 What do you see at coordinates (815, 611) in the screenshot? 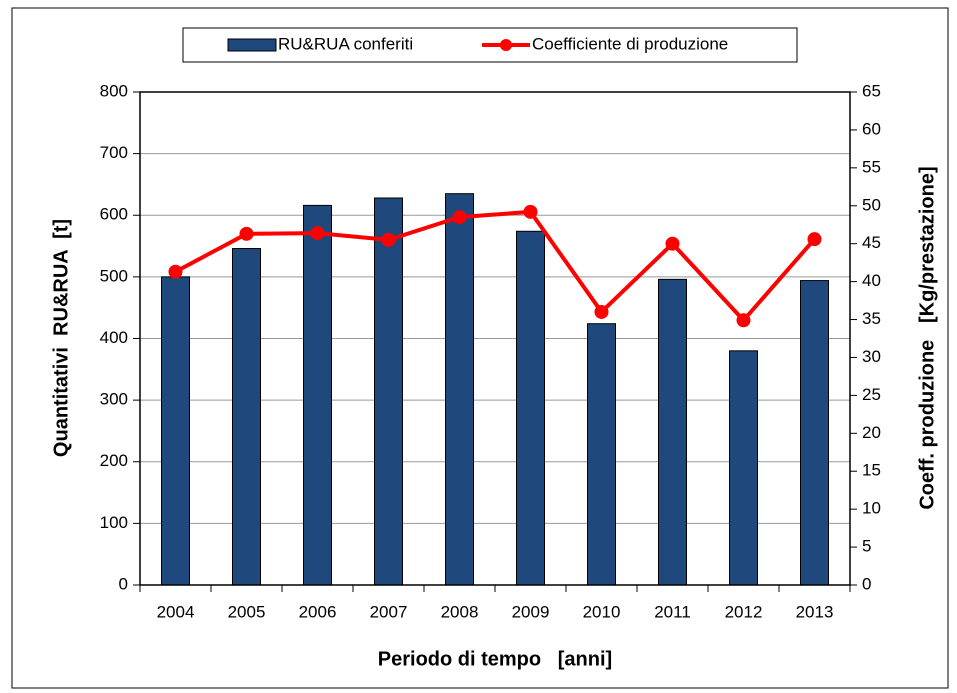
I see `x-tick-label: 2013` at bounding box center [815, 611].